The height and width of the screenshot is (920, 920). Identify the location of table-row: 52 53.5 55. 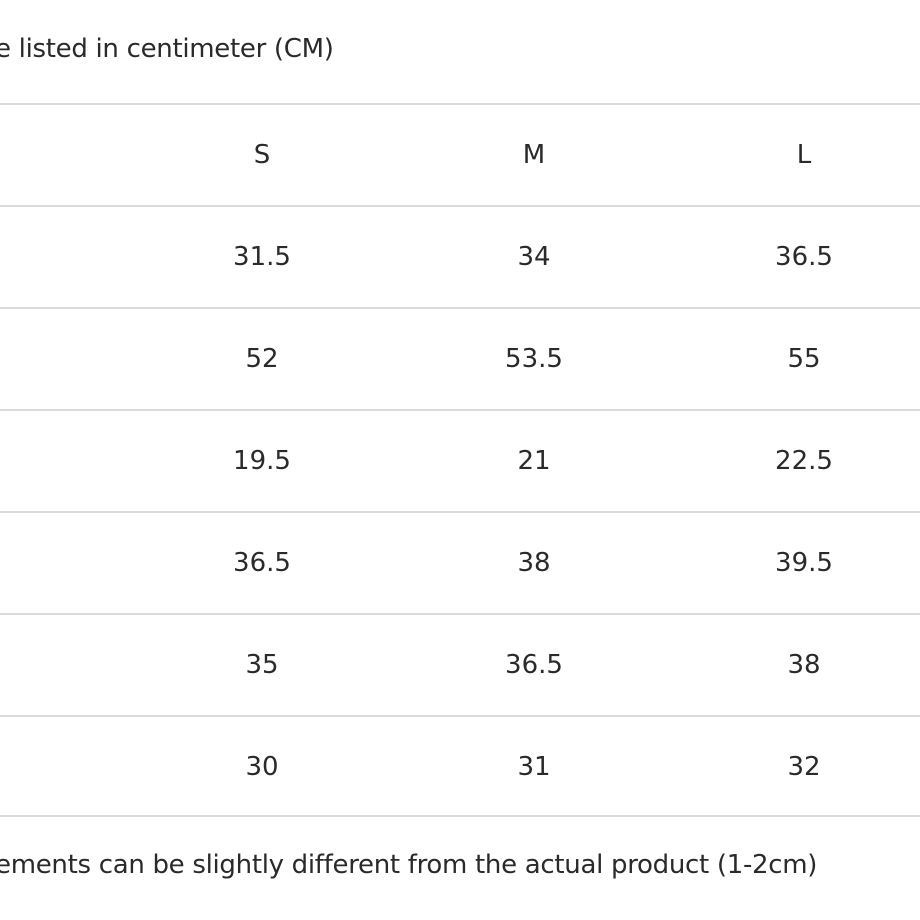
(460, 358).